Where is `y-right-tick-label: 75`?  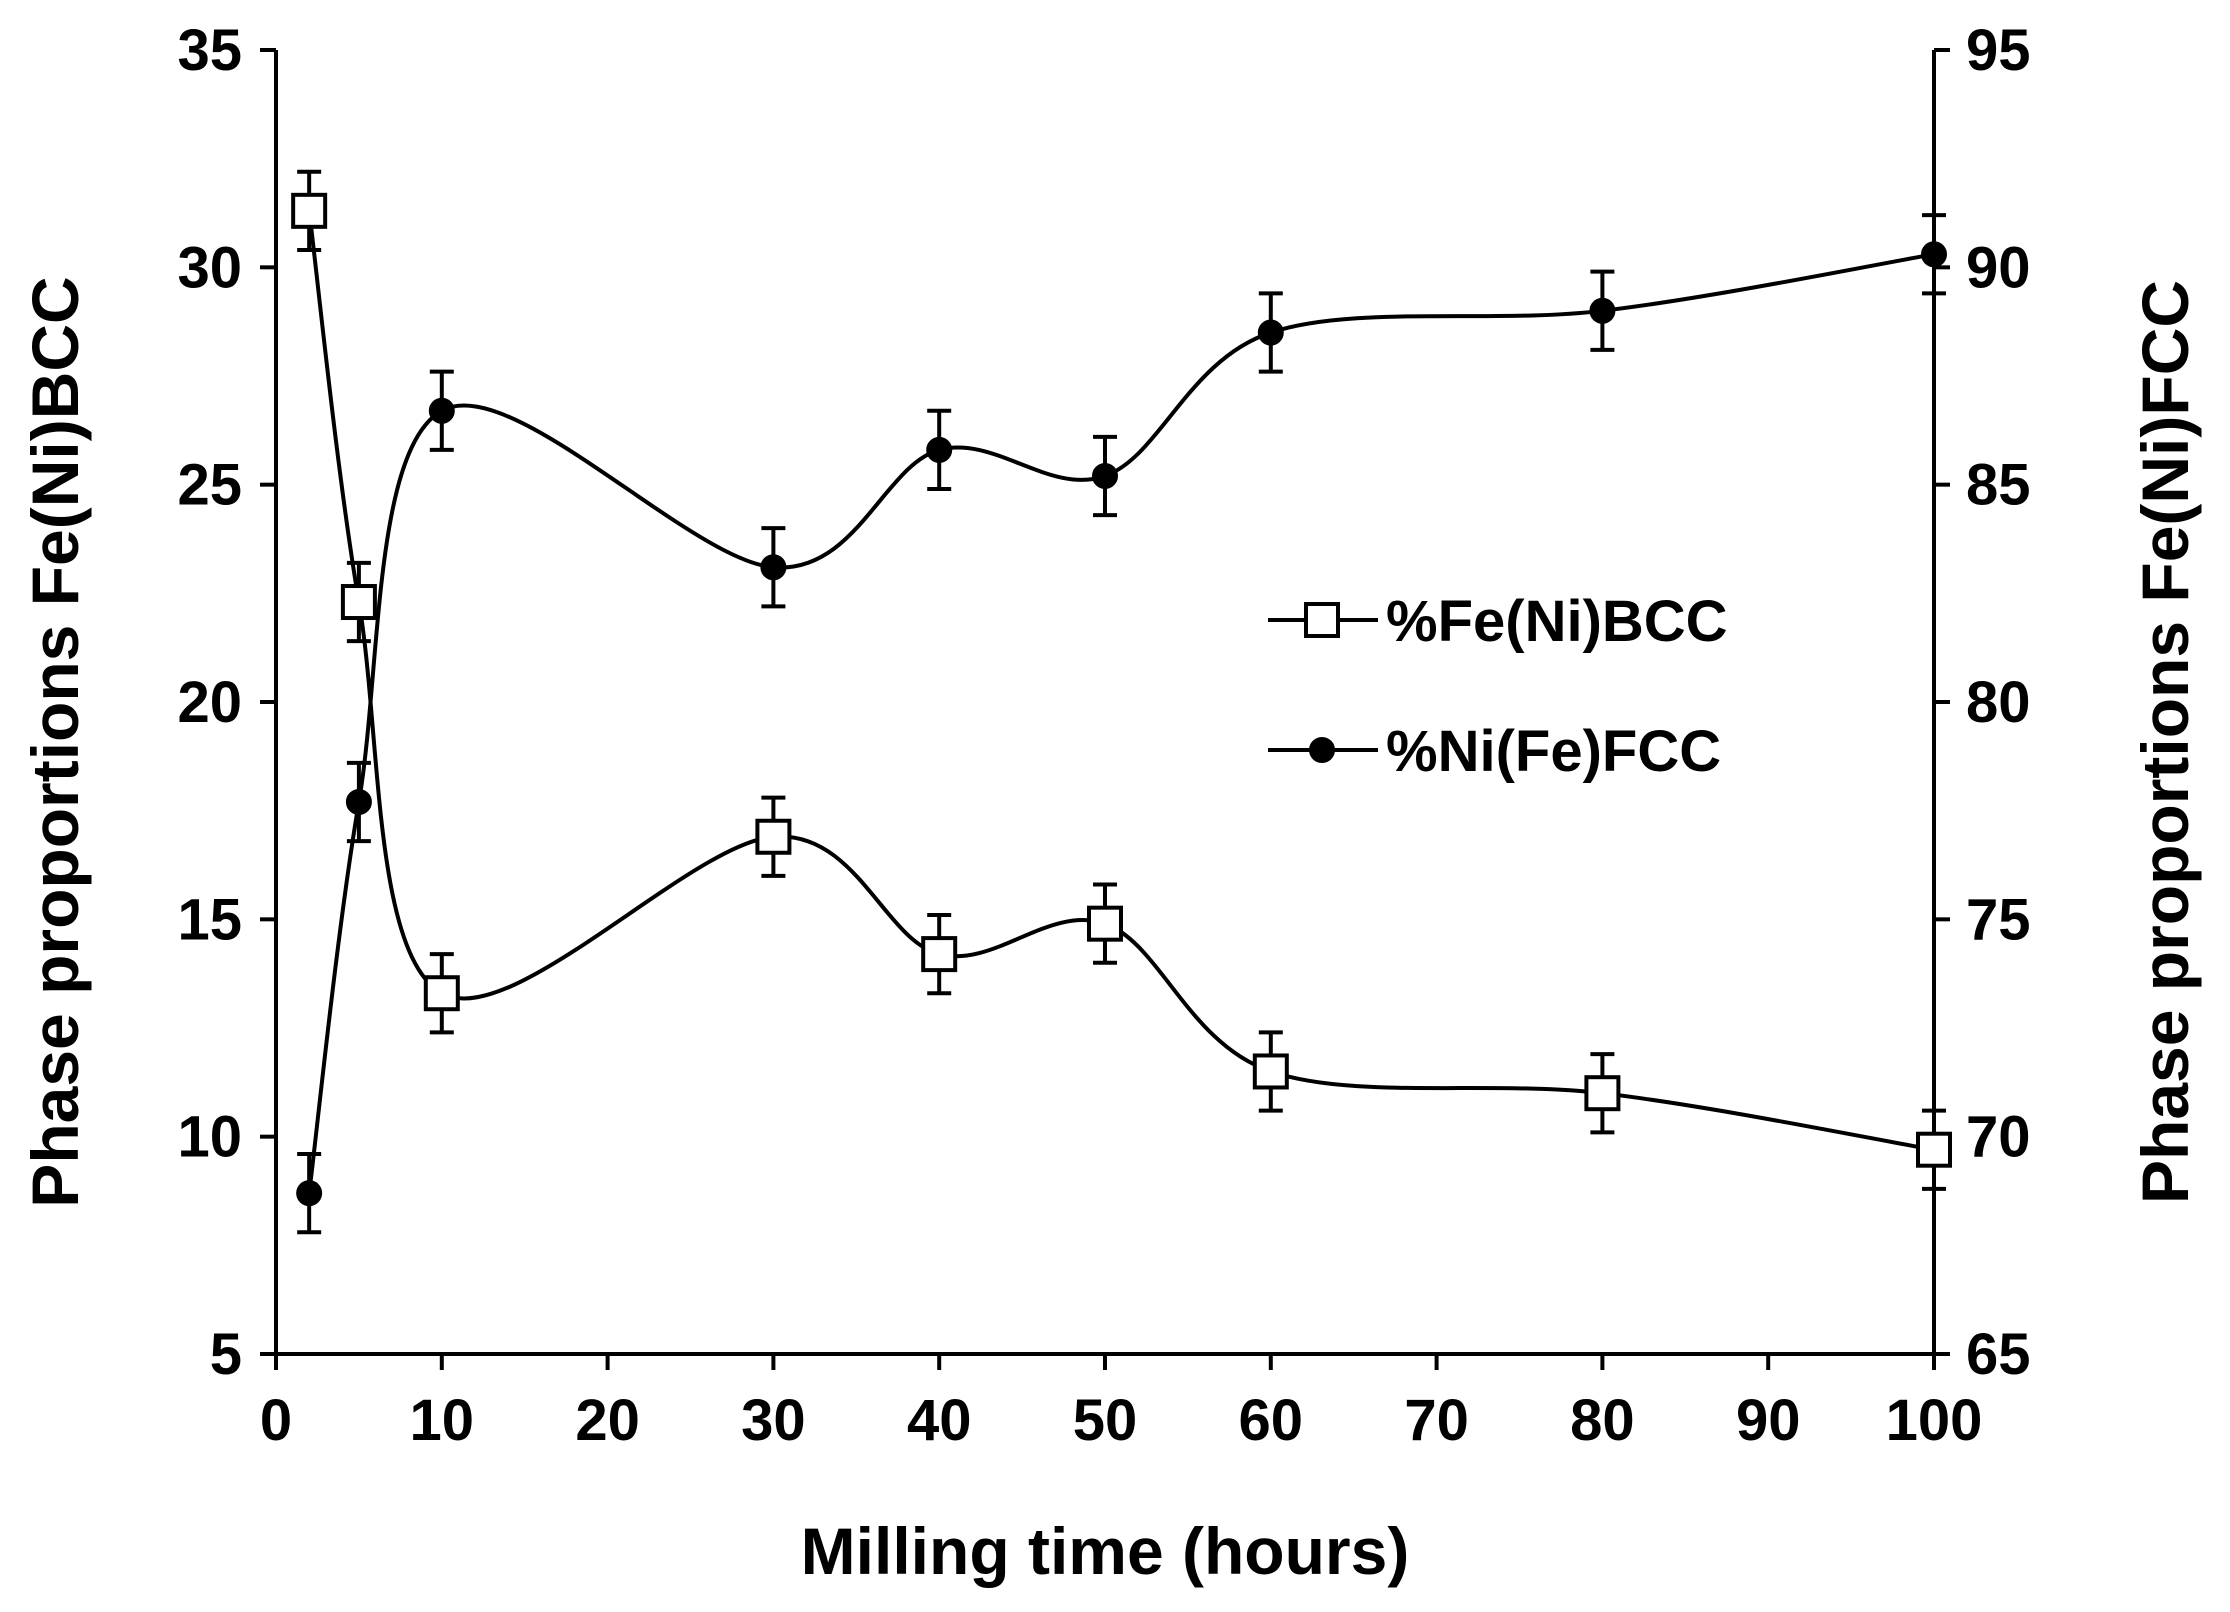
y-right-tick-label: 75 is located at coordinates (1998, 919).